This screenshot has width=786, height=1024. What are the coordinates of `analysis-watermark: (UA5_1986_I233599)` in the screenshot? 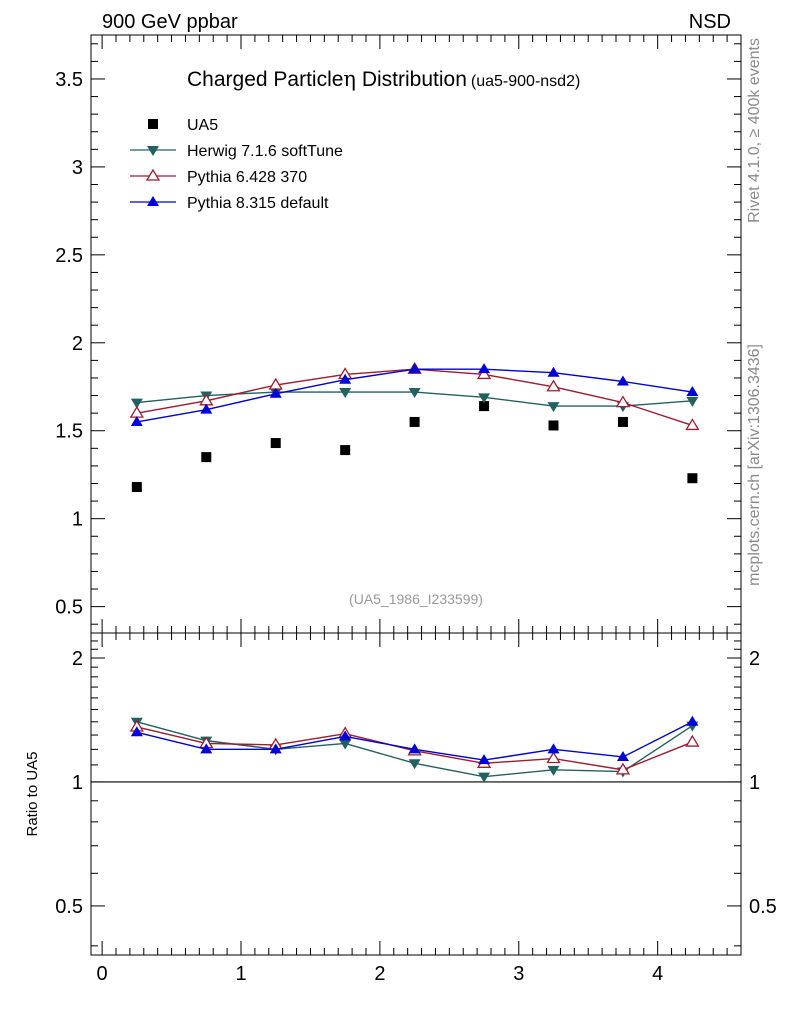 It's located at (416, 599).